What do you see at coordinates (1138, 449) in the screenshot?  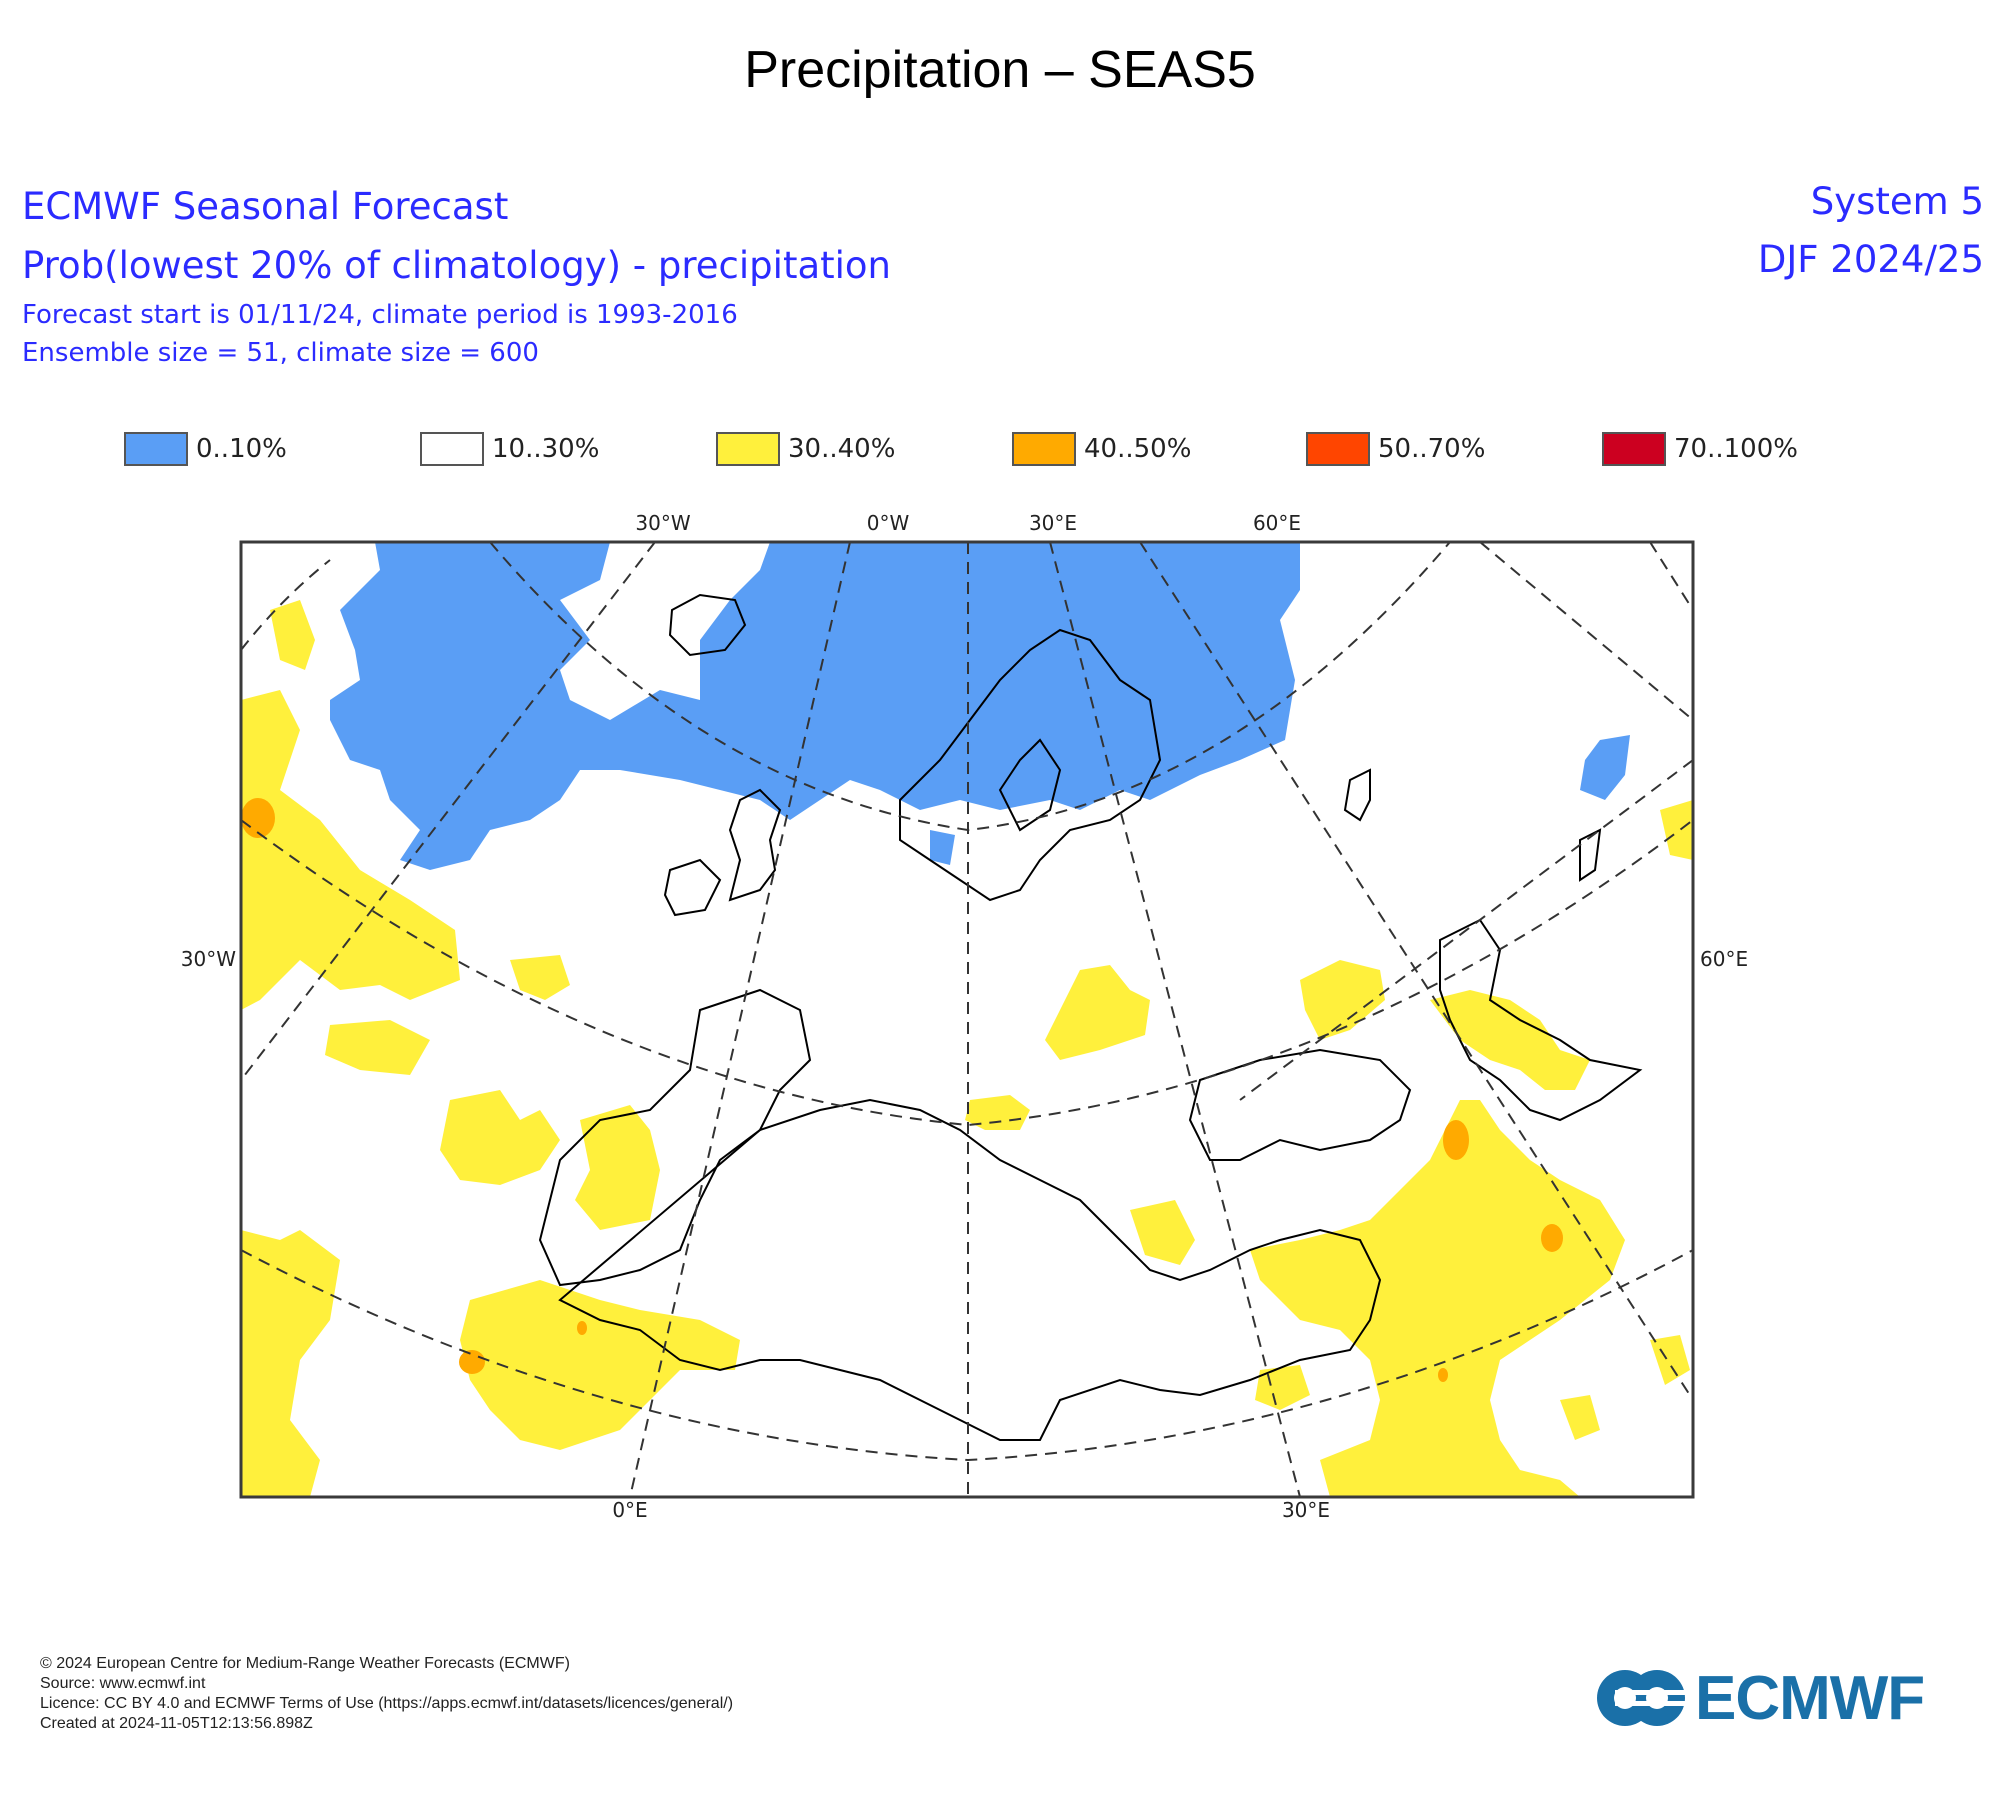 I see `legend-label: 40..50%` at bounding box center [1138, 449].